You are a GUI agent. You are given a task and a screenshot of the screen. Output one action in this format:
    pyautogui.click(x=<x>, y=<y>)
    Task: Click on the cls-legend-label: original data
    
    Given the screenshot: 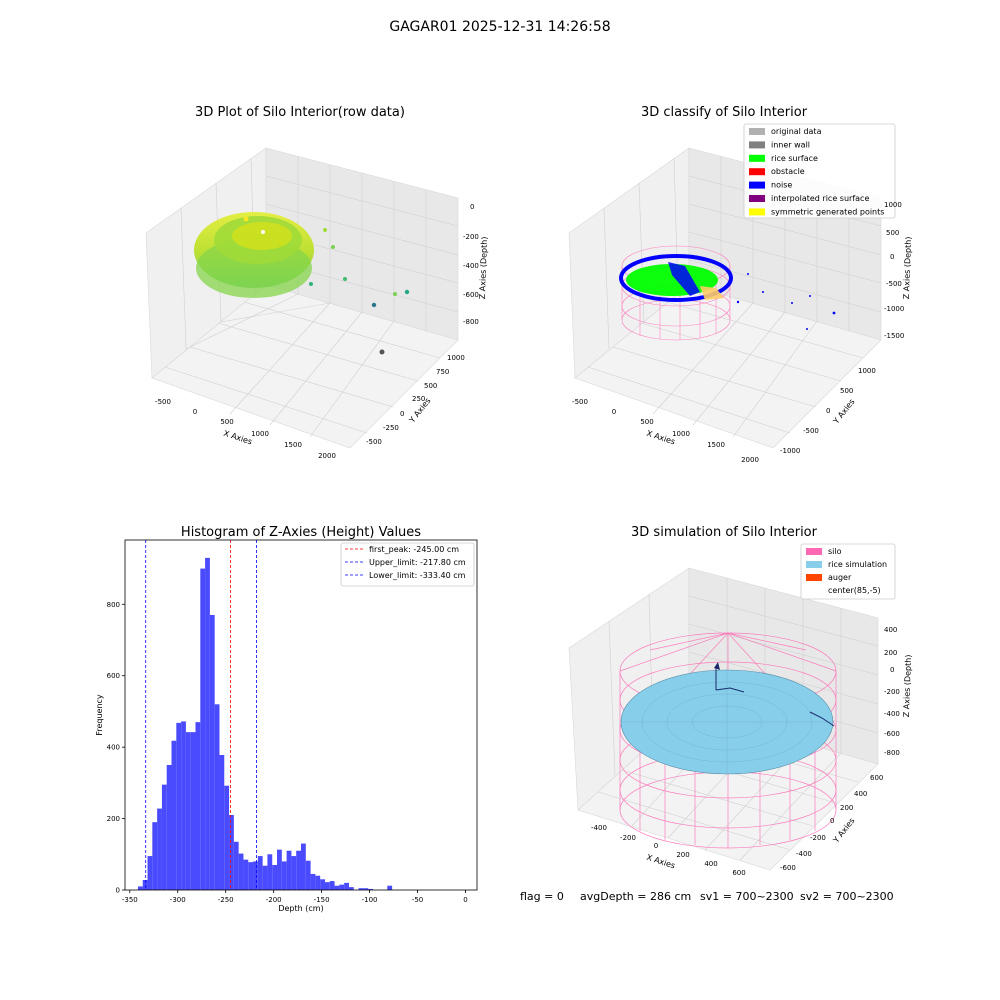 What is the action you would take?
    pyautogui.click(x=796, y=131)
    